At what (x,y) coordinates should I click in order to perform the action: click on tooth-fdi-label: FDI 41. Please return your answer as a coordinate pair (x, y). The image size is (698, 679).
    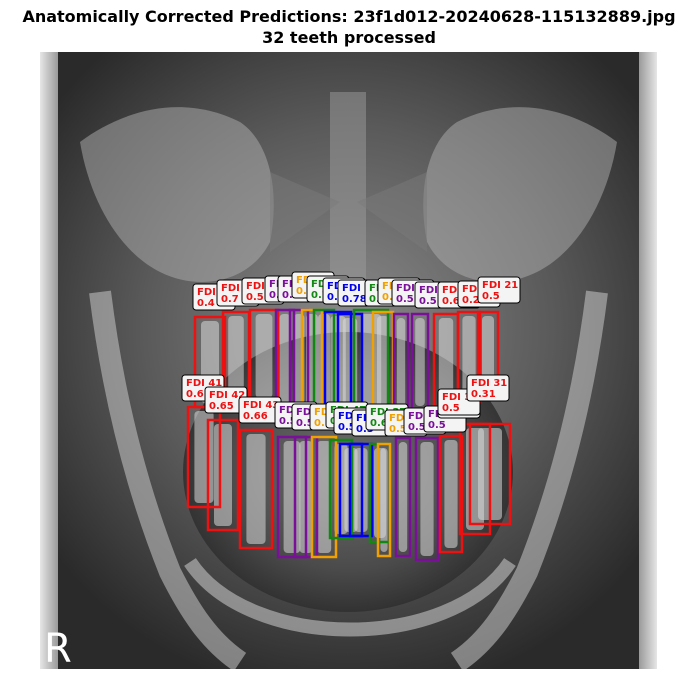
    Looking at the image, I should click on (204, 383).